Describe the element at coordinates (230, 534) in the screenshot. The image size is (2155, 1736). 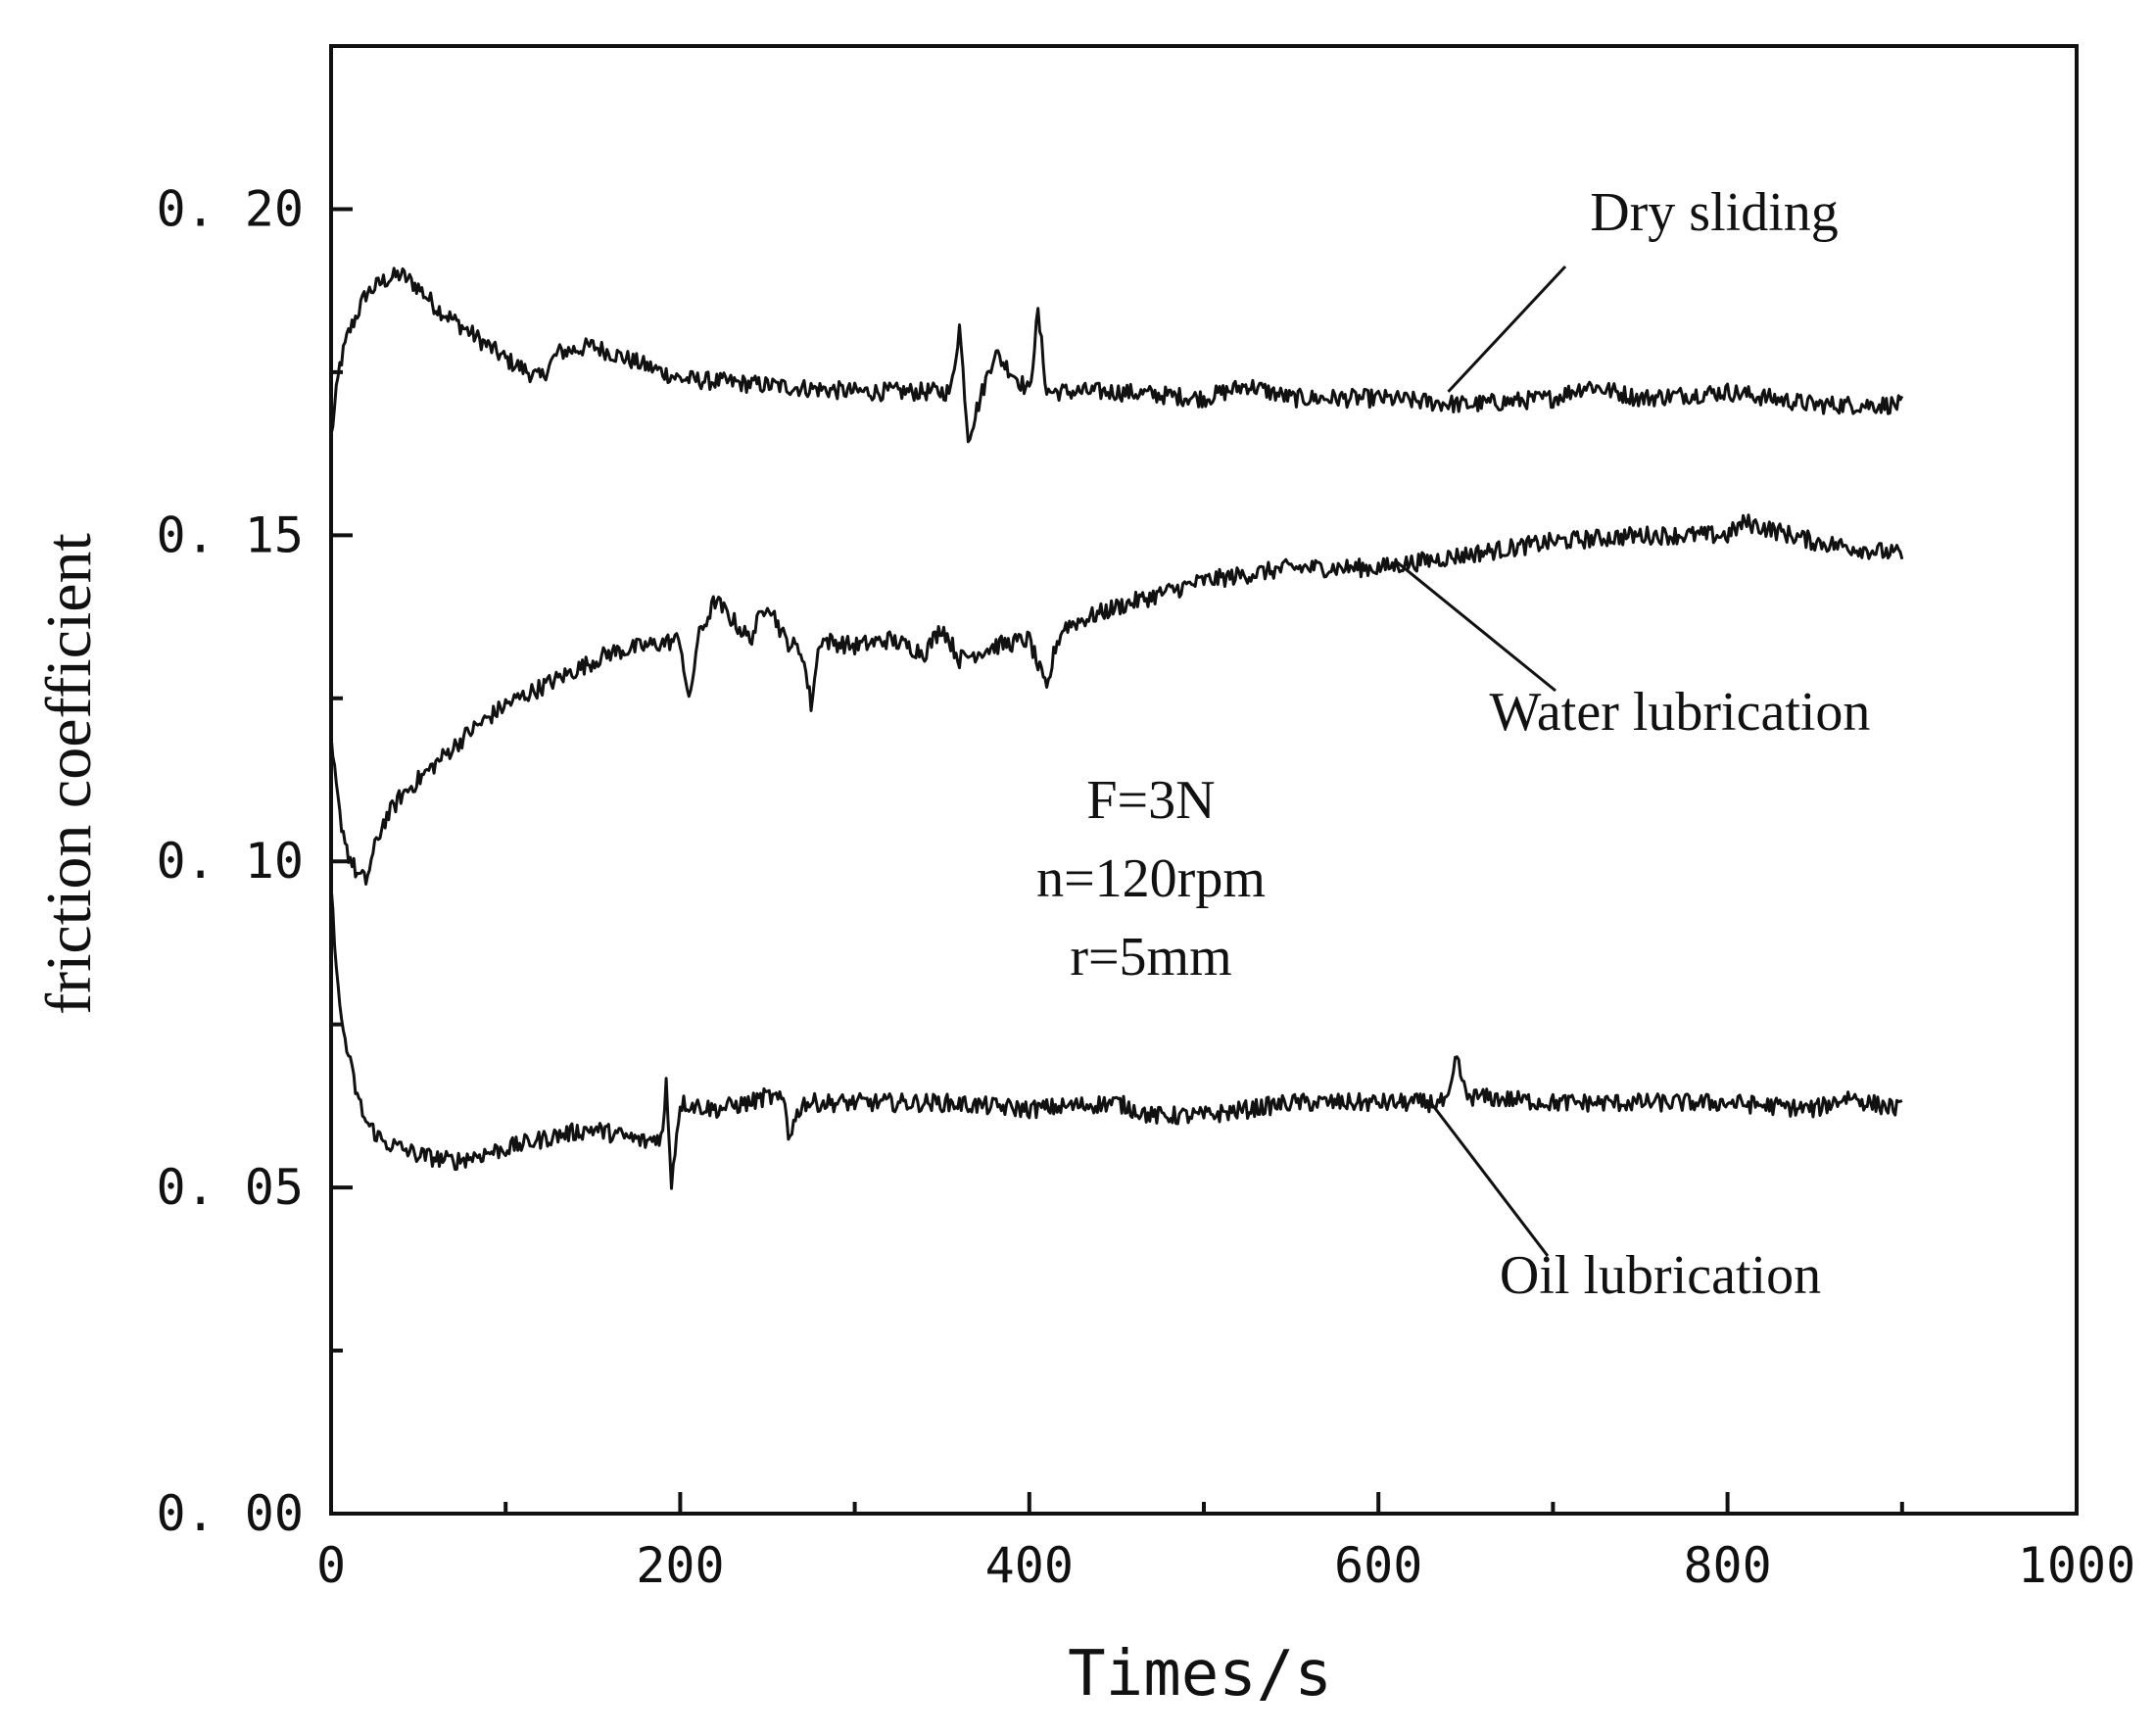
I see `y-tick-label: 0. 15` at that location.